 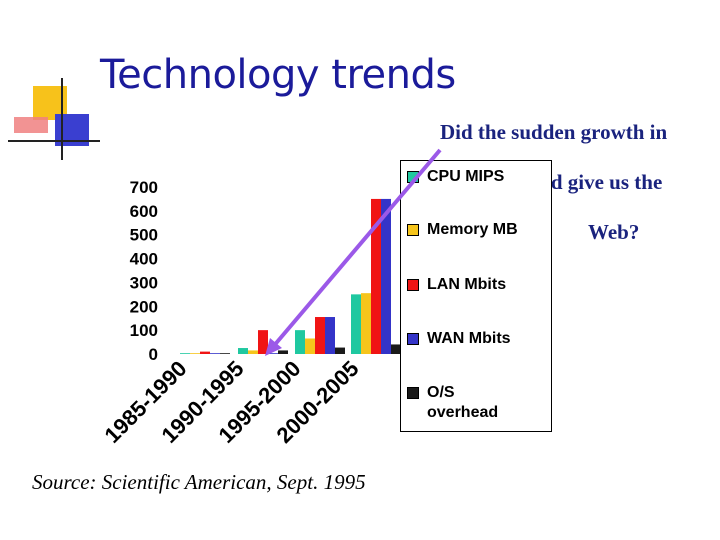 What do you see at coordinates (413, 393) in the screenshot?
I see `legend-swatch-os-overhead` at bounding box center [413, 393].